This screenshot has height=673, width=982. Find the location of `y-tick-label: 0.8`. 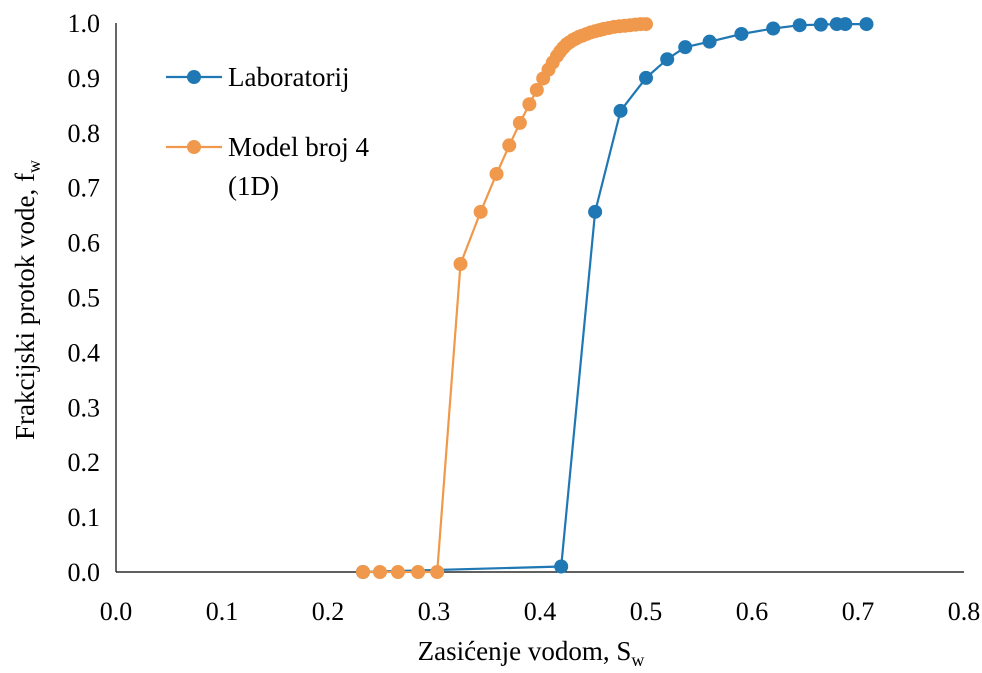

y-tick-label: 0.8 is located at coordinates (84, 133).